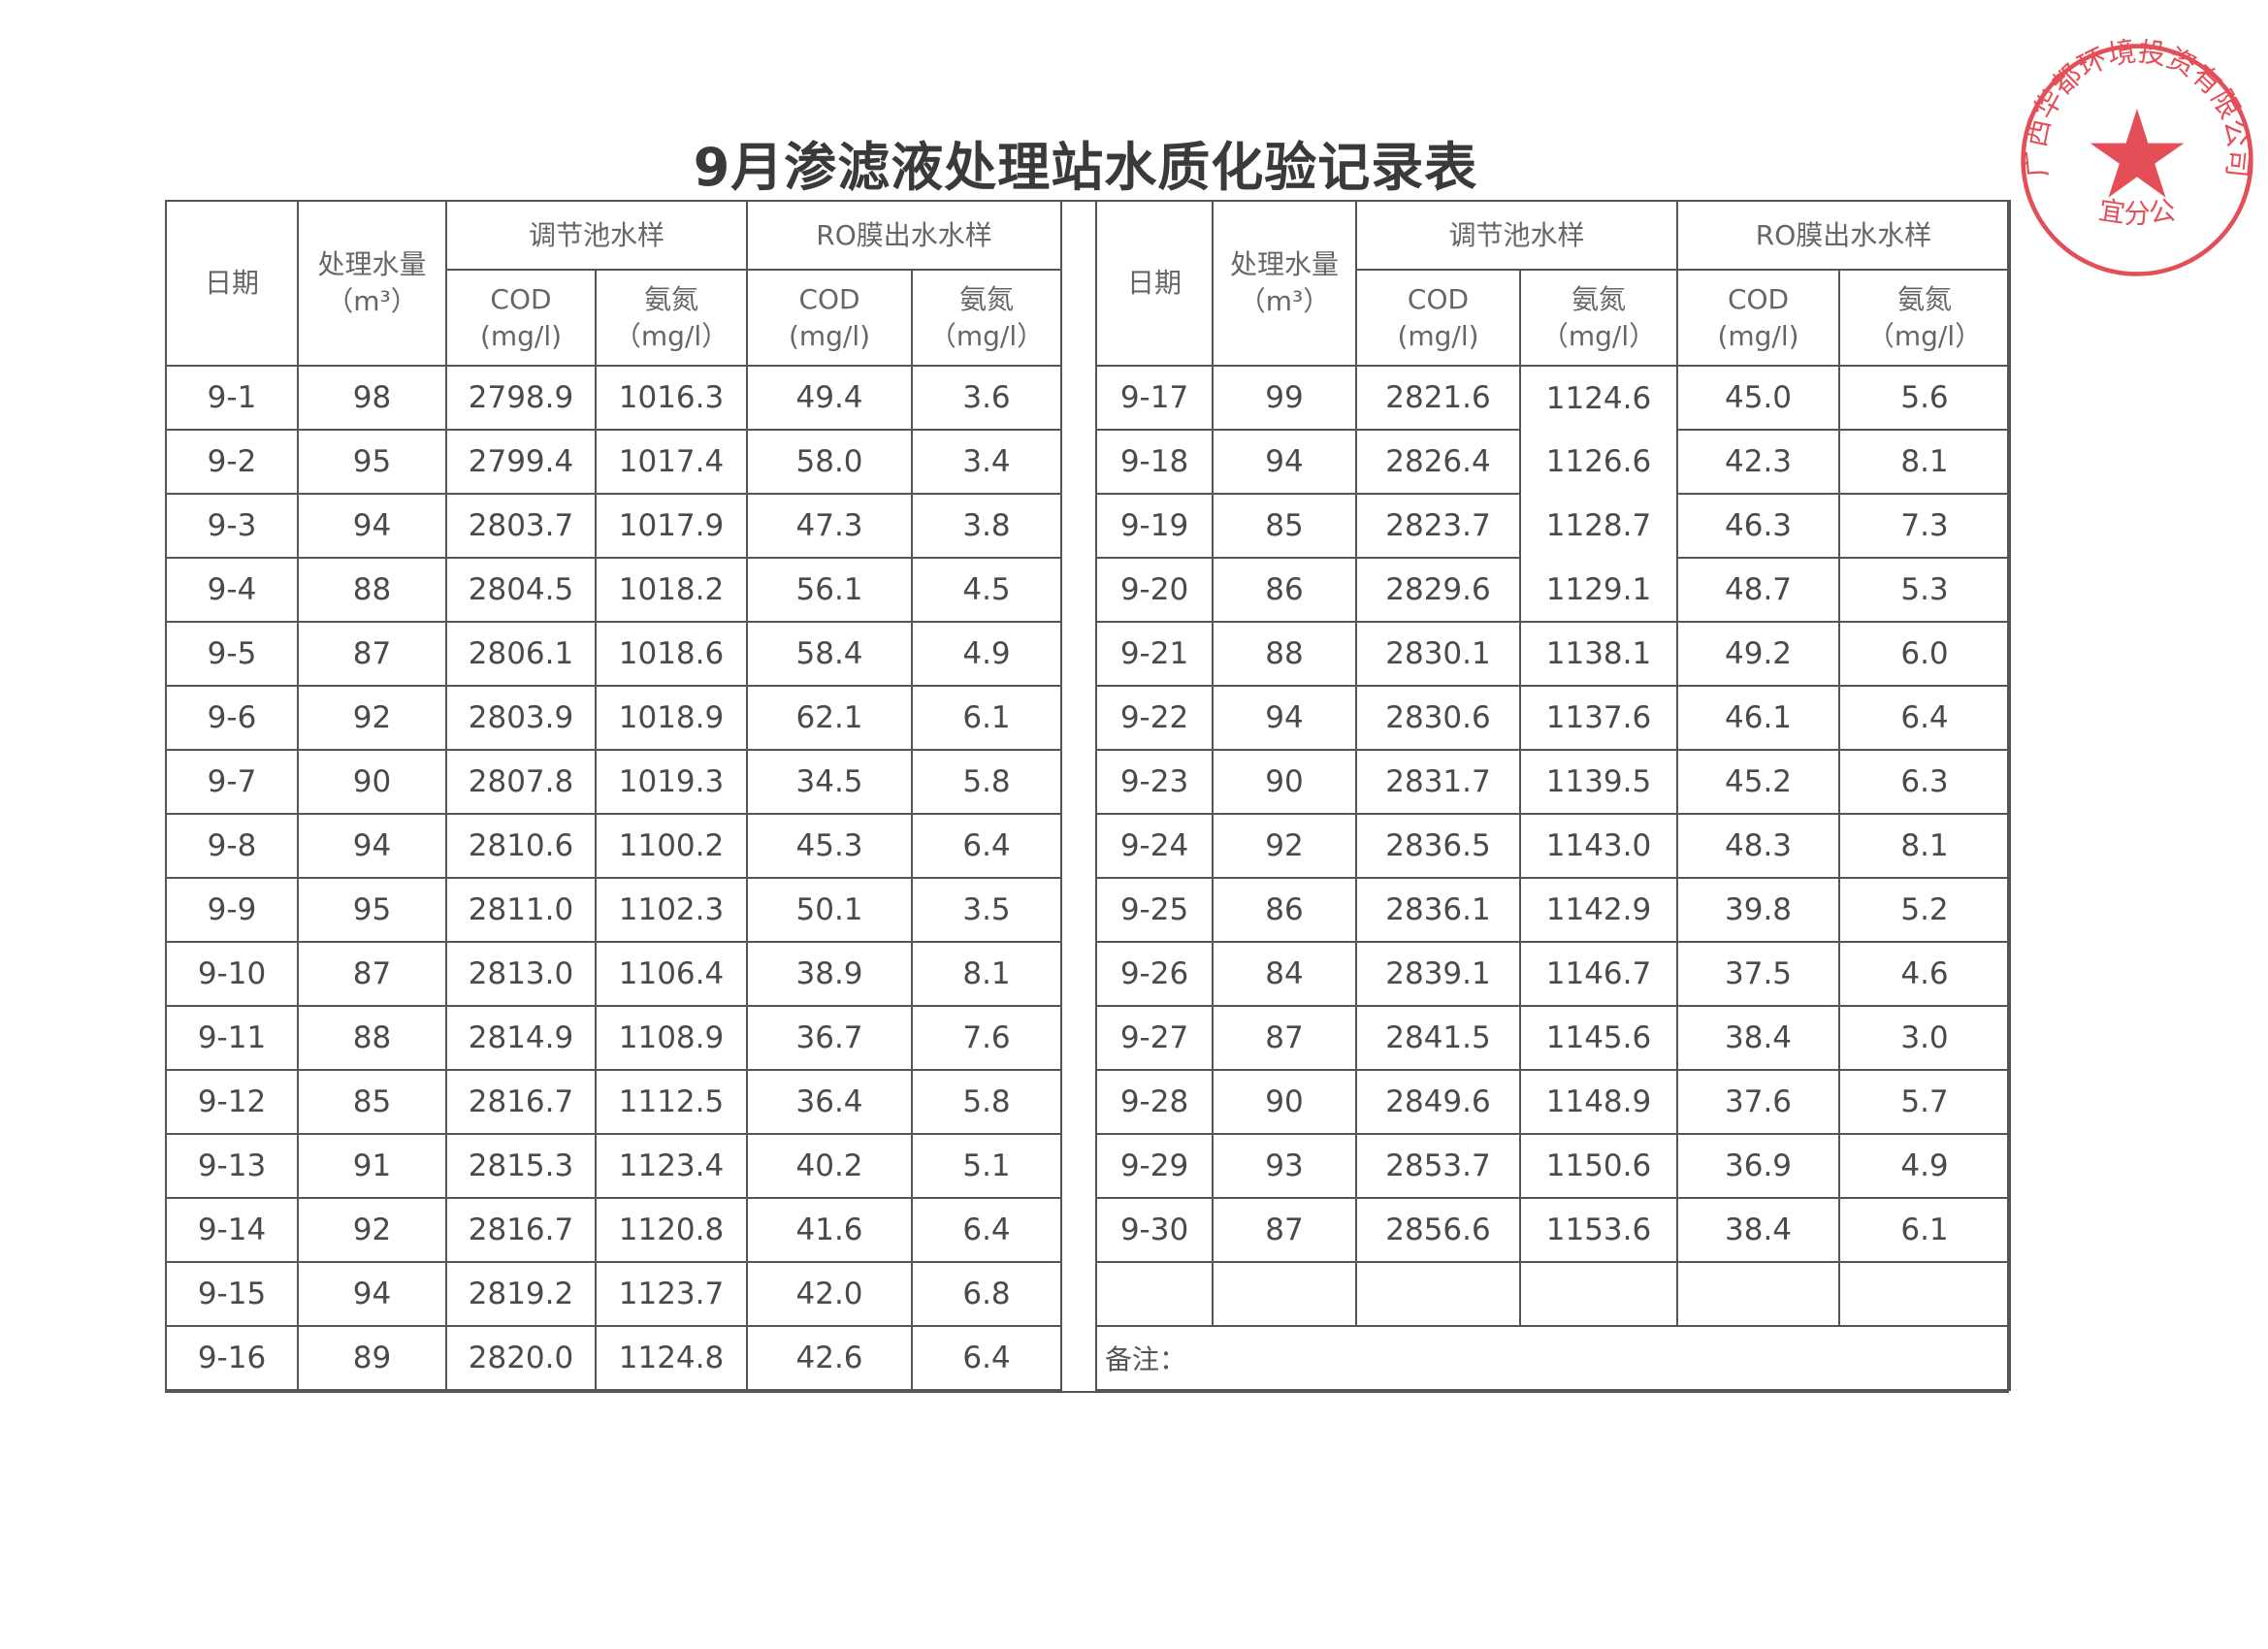 Image resolution: width=2268 pixels, height=1649 pixels. Describe the element at coordinates (1758, 782) in the screenshot. I see `cell-ro-cod: 45.2` at that location.